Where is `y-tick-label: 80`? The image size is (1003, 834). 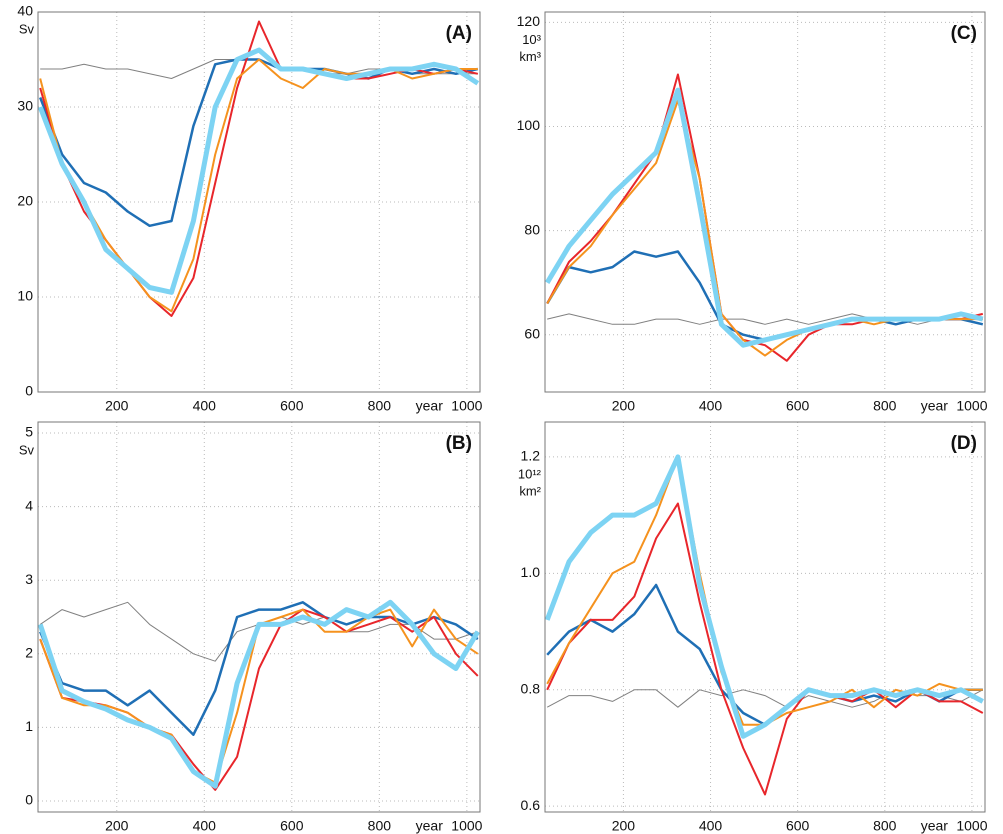
y-tick-label: 80 is located at coordinates (532, 229).